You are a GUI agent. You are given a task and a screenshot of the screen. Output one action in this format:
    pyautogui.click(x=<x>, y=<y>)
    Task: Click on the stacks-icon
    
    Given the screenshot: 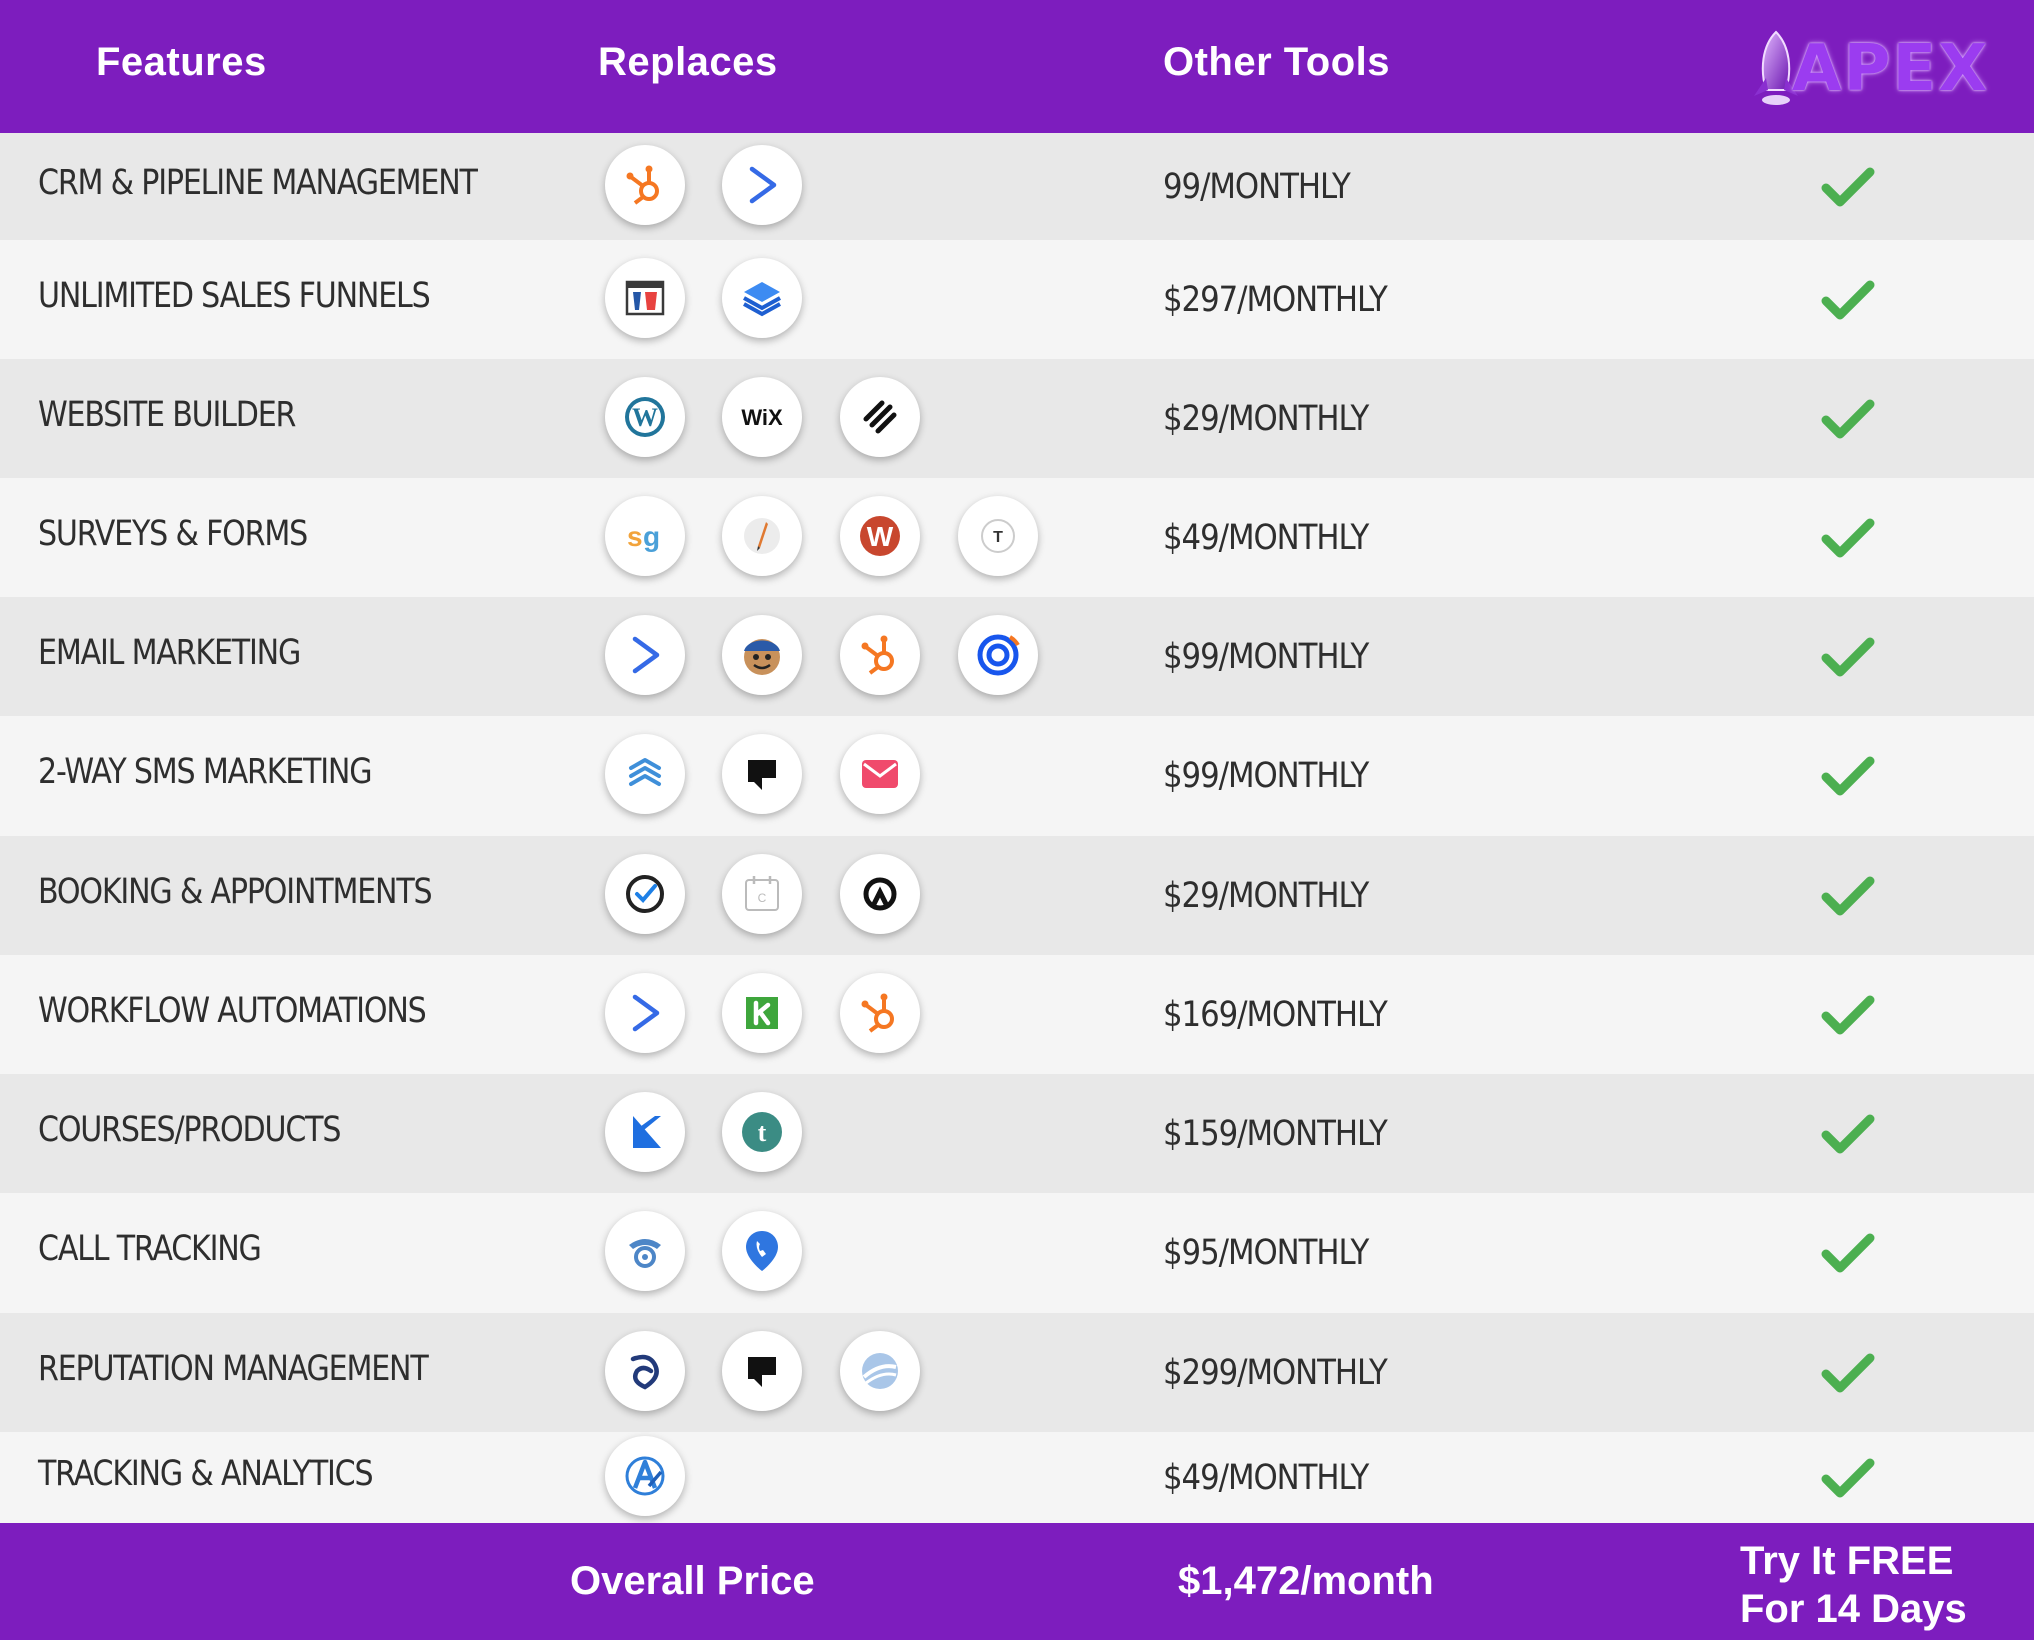 What is the action you would take?
    pyautogui.click(x=645, y=774)
    